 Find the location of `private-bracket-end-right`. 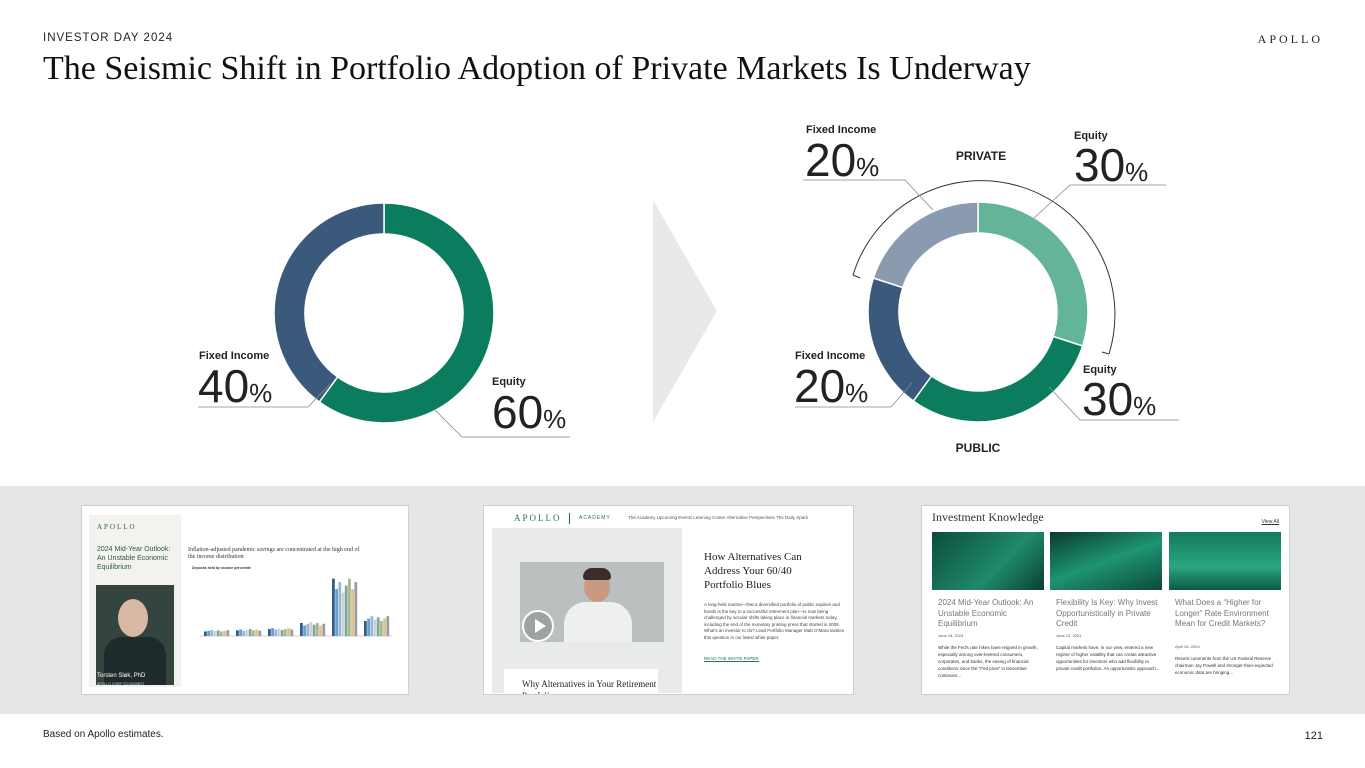

private-bracket-end-right is located at coordinates (1105, 353).